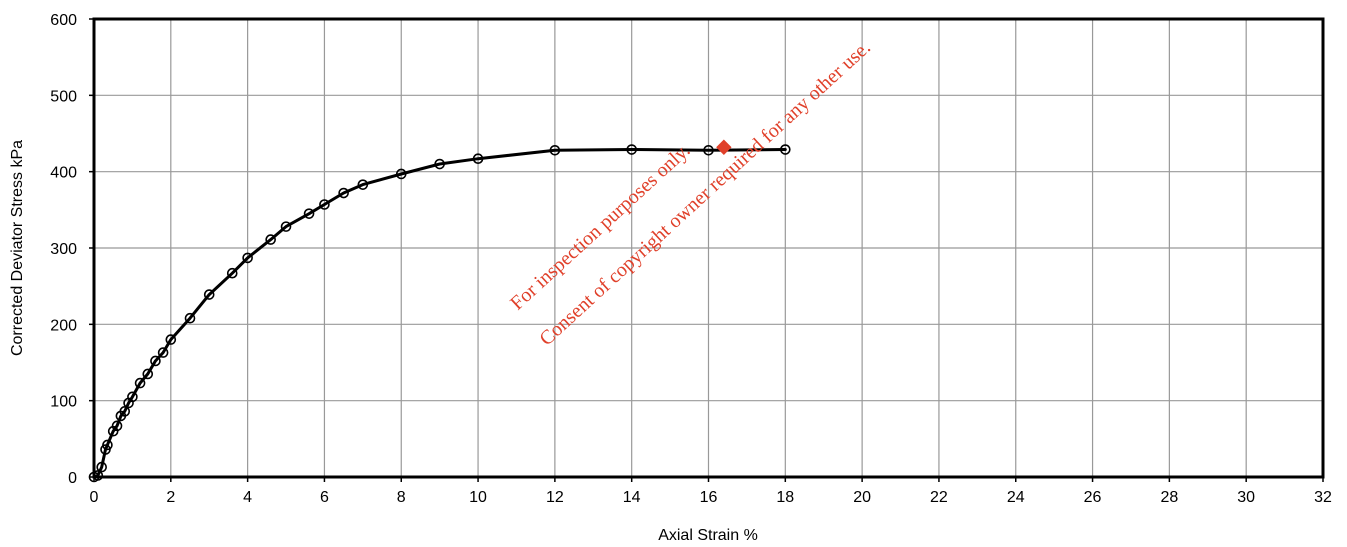 This screenshot has height=547, width=1347. I want to click on x-tick-labels: 0 2 4 6 8 10 12 14 16 18 20 22 24 26 28 30 32, so click(711, 497).